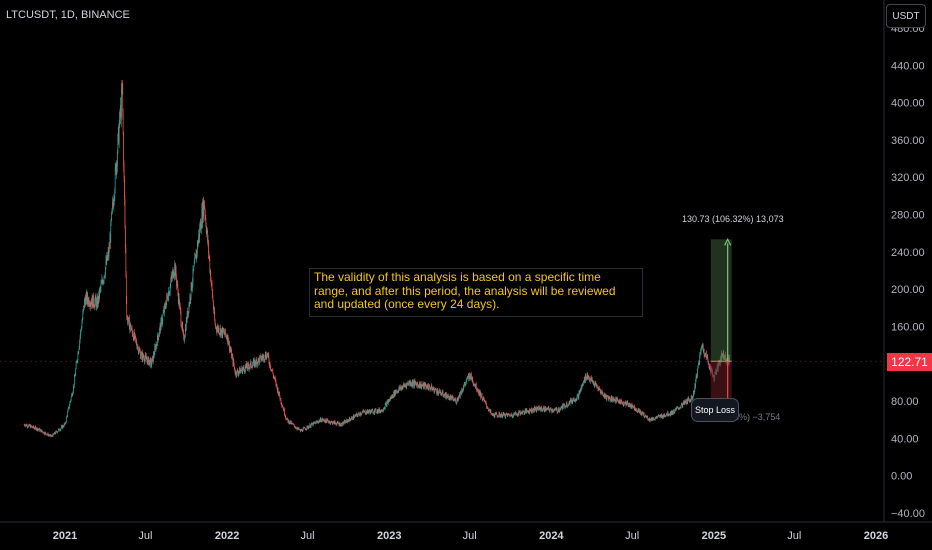 The image size is (932, 550). I want to click on stop-loss-button: Stop Loss, so click(715, 410).